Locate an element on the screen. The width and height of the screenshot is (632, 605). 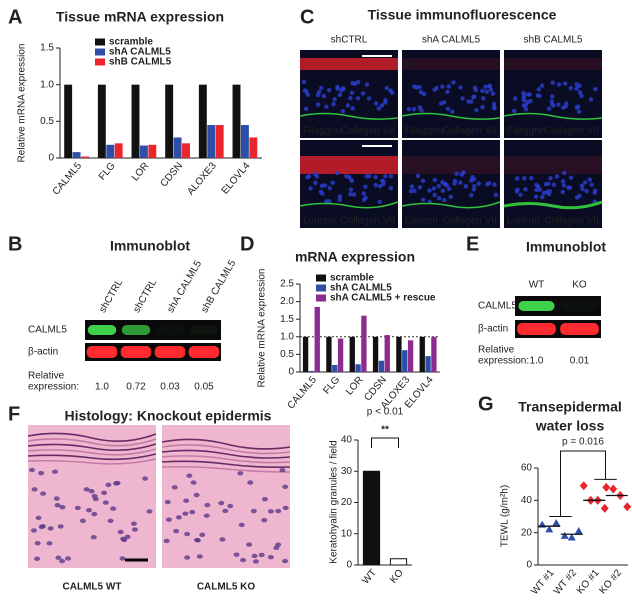
lane-label: shCTRL is located at coordinates (145, 296).